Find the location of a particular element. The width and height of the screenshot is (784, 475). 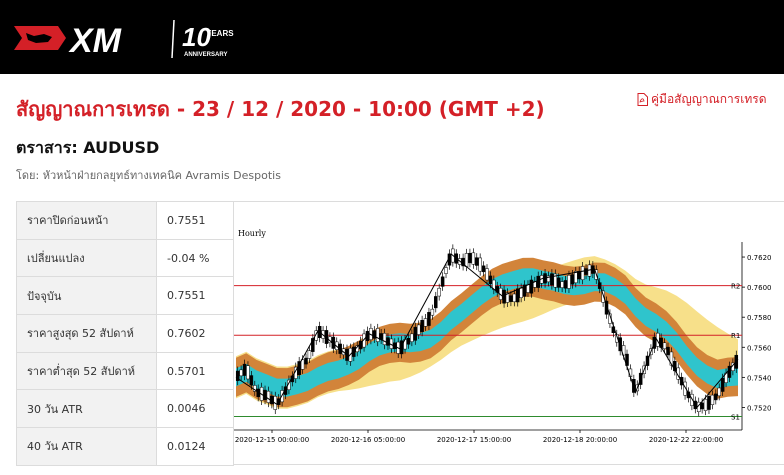

price-tick-label: 0.7580 is located at coordinates (759, 318).